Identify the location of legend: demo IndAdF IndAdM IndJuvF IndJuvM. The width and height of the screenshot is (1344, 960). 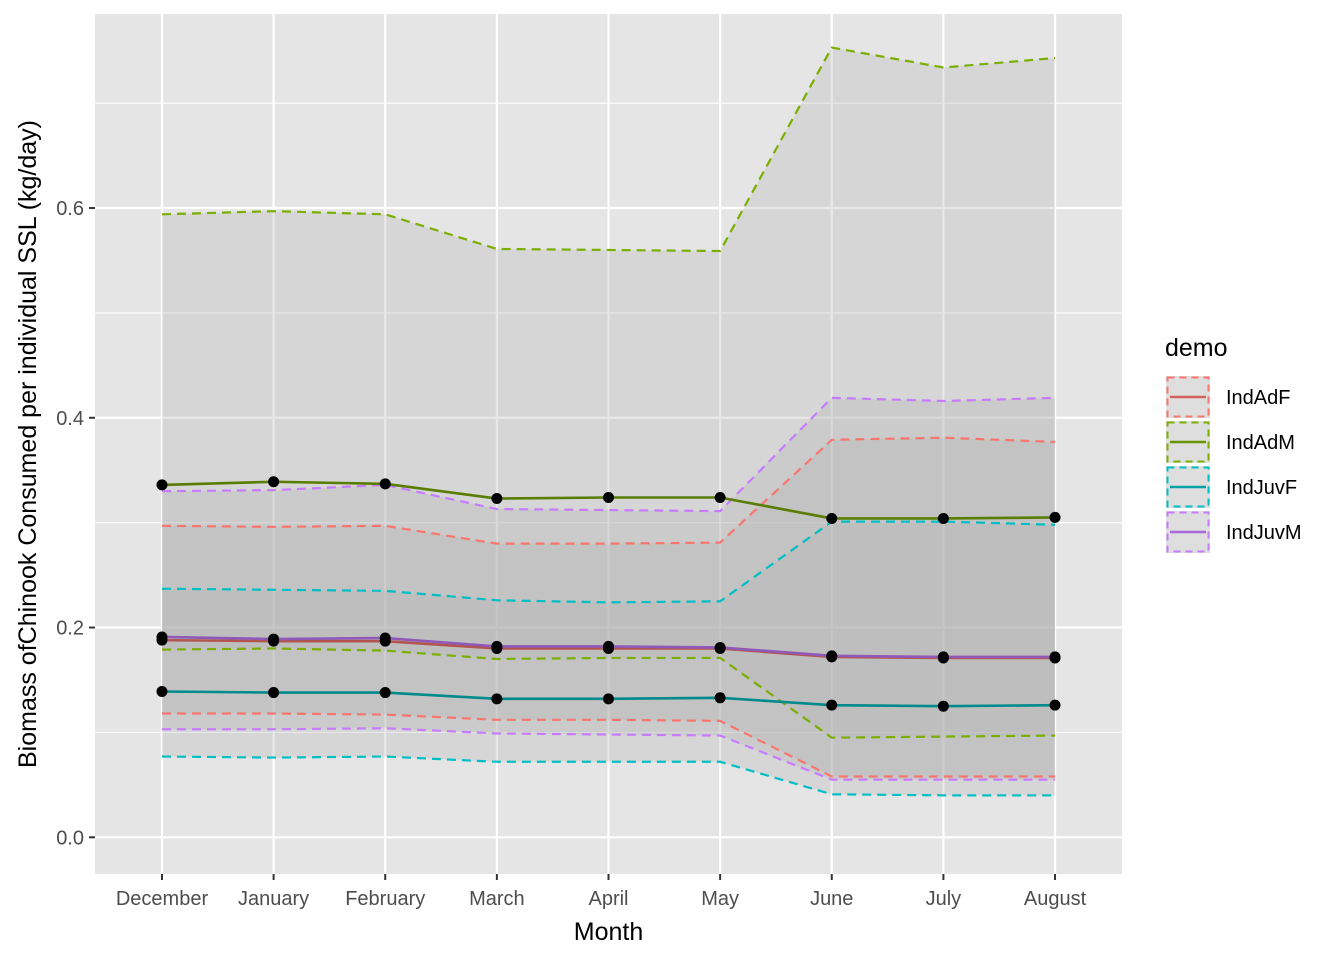
(1233, 443).